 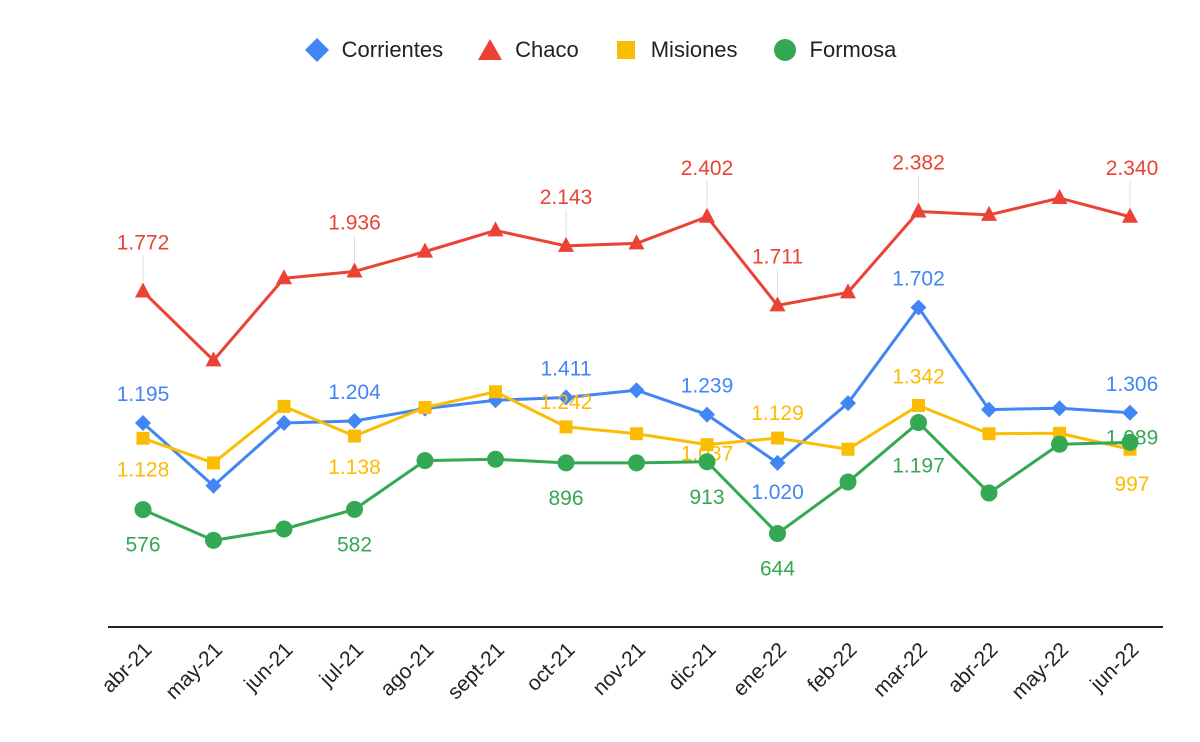 What do you see at coordinates (126, 667) in the screenshot?
I see `x-tick-label: abr-21` at bounding box center [126, 667].